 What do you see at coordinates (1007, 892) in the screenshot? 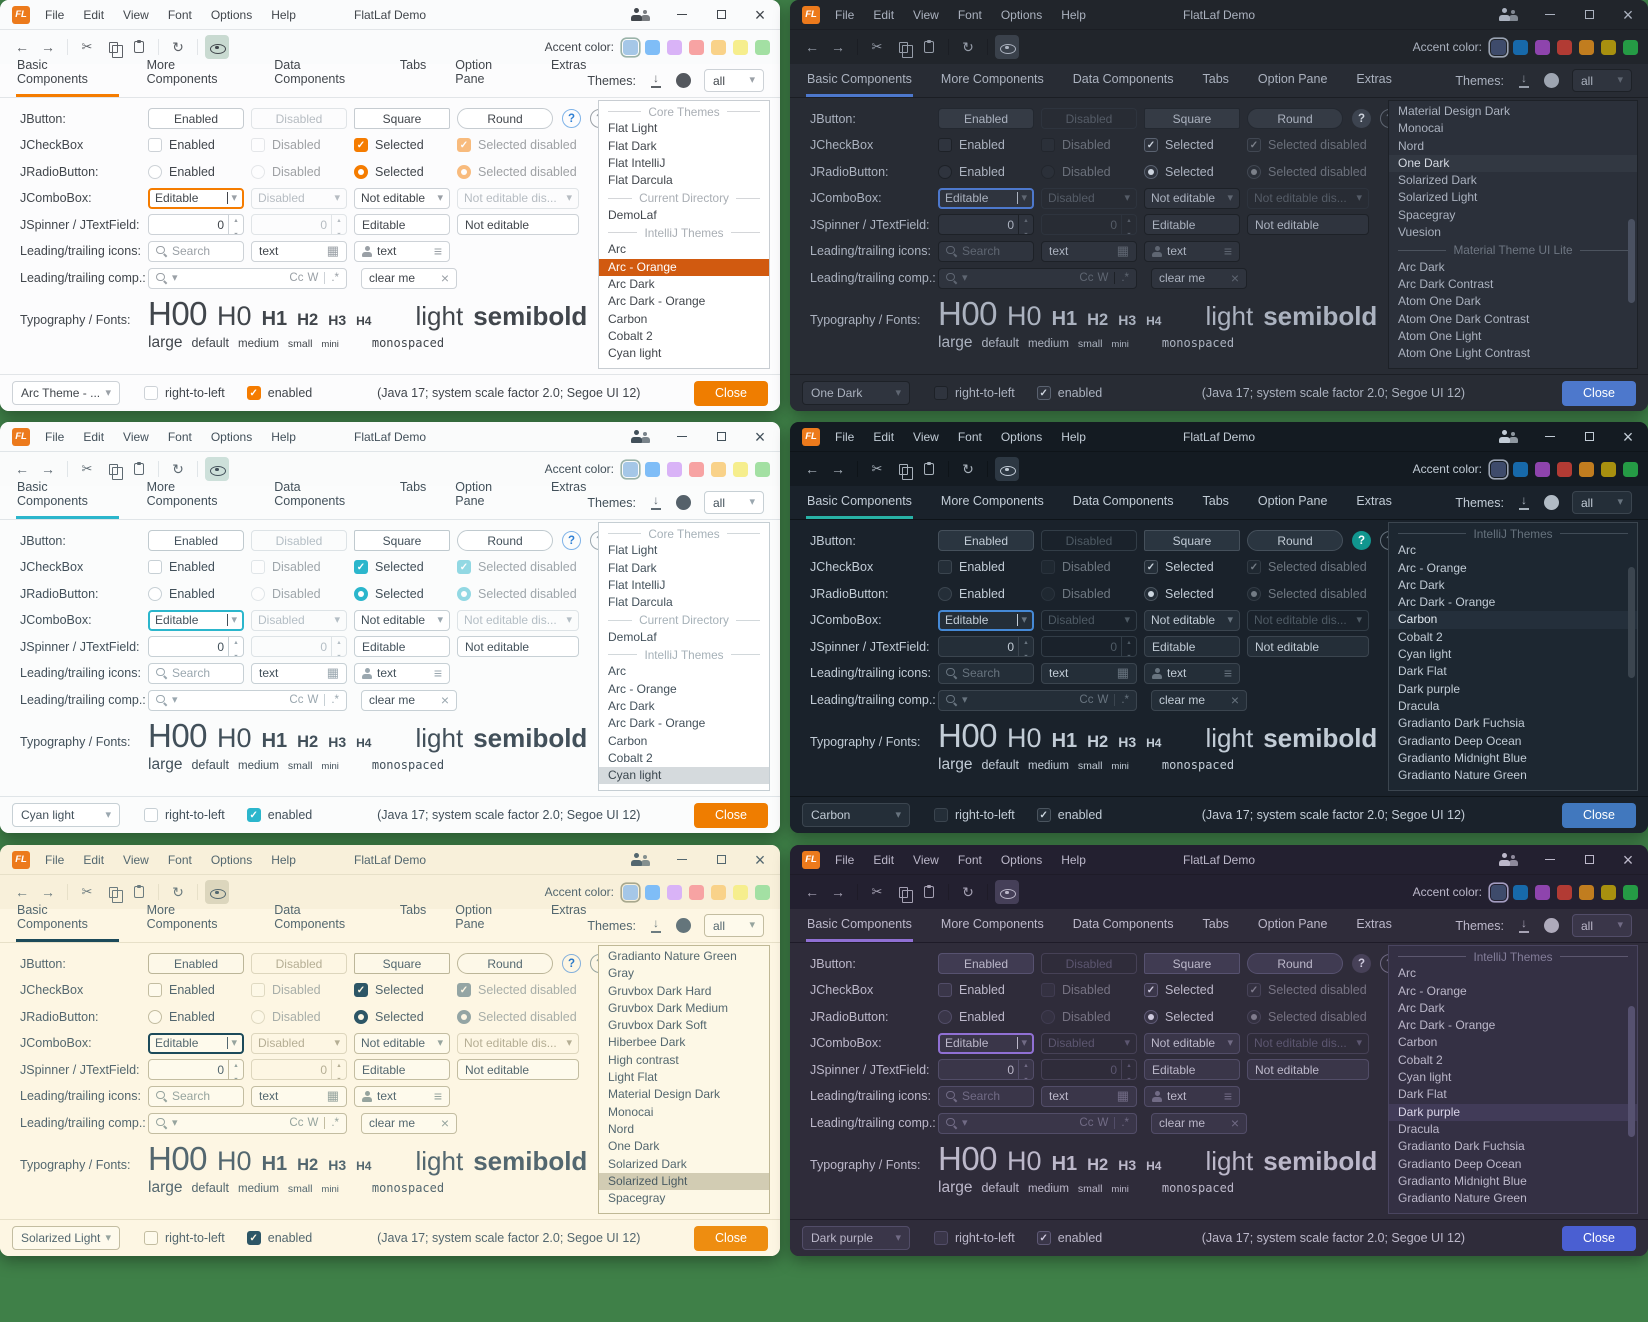
I see `show-hidden-toggle` at bounding box center [1007, 892].